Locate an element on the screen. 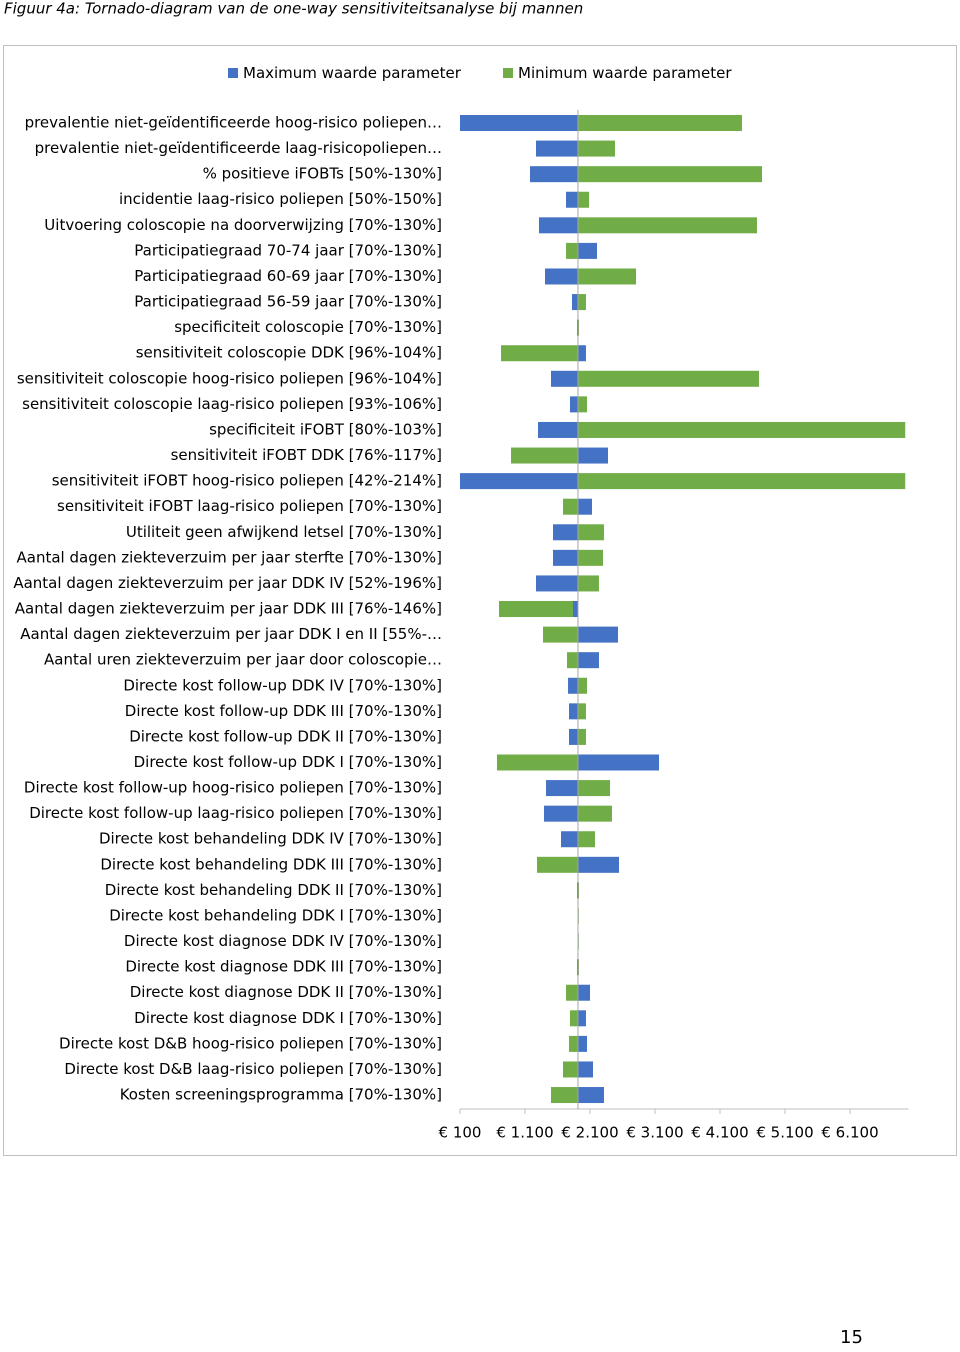  y-tick-label: Participatiegraad 70-74 jaar [70%-130%] is located at coordinates (288, 250).